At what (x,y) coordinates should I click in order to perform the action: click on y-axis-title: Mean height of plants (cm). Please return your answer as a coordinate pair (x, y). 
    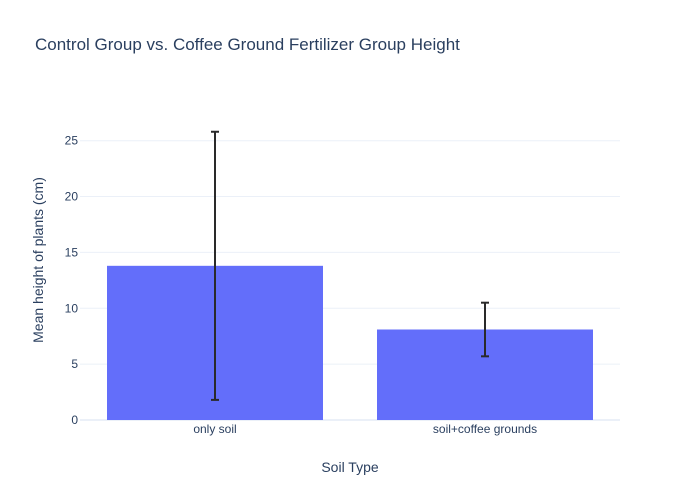
    Looking at the image, I should click on (38, 260).